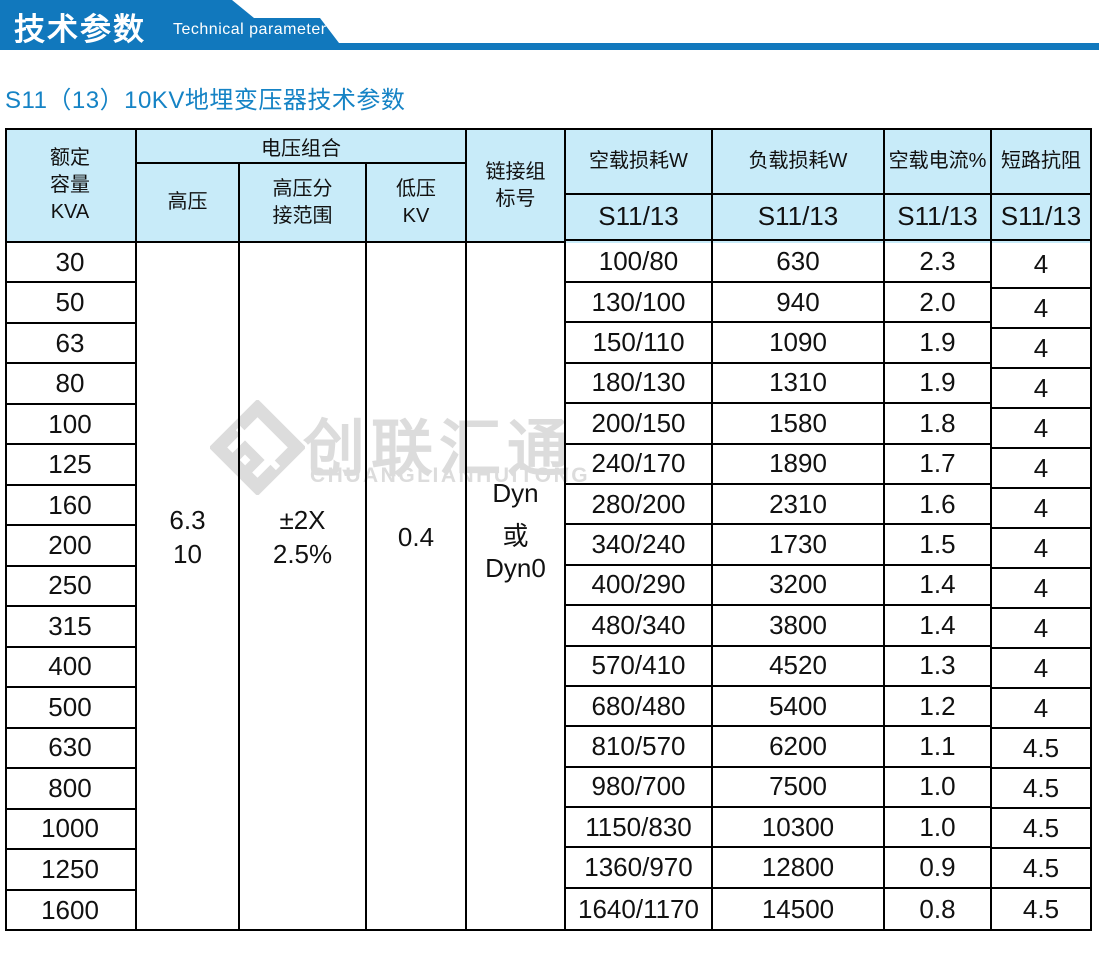 The height and width of the screenshot is (974, 1099). What do you see at coordinates (515, 535) in the screenshot?
I see `vector-line: 或` at bounding box center [515, 535].